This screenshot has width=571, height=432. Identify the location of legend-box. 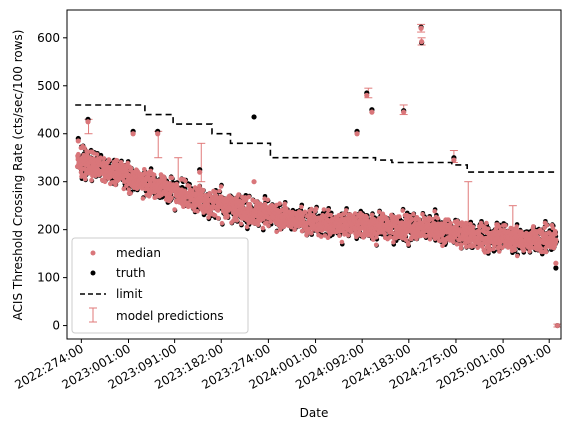
(160, 285).